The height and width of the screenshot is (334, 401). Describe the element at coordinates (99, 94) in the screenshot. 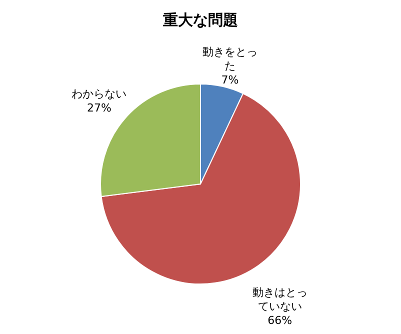

I see `slice-label: わからない` at that location.